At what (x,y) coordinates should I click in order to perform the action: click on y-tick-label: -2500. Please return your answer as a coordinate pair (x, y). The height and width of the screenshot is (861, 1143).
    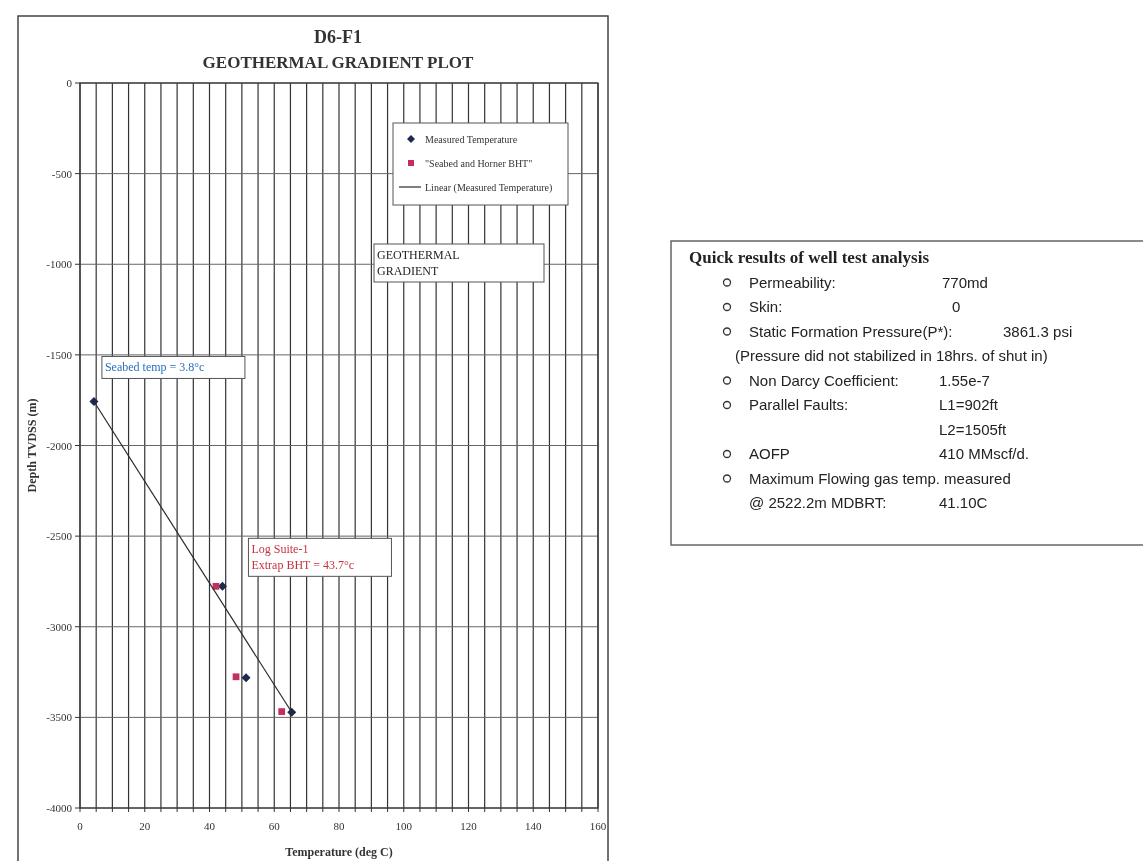
    Looking at the image, I should click on (59, 536).